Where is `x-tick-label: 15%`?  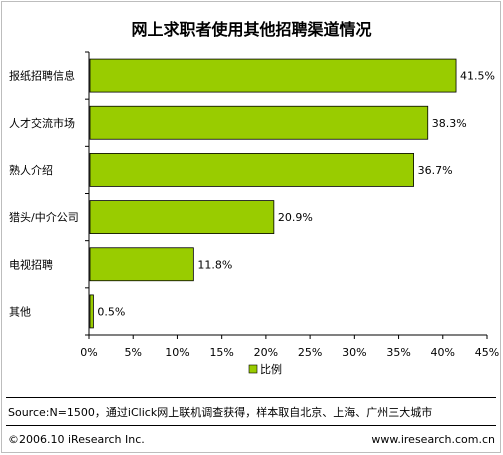 x-tick-label: 15% is located at coordinates (221, 352).